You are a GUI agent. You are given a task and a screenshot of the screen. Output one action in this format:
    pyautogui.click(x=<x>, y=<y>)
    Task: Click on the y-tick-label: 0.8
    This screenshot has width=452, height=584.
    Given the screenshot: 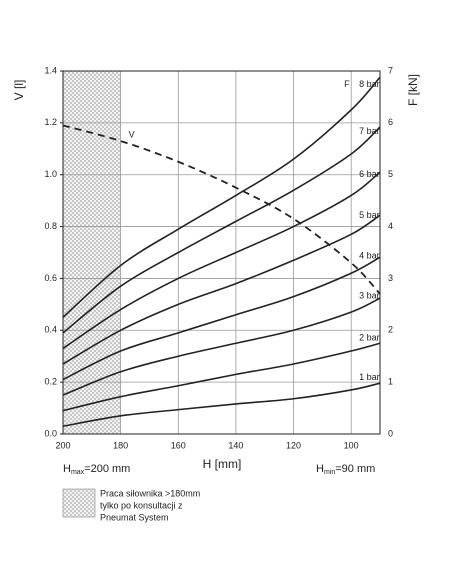 What is the action you would take?
    pyautogui.click(x=50, y=226)
    